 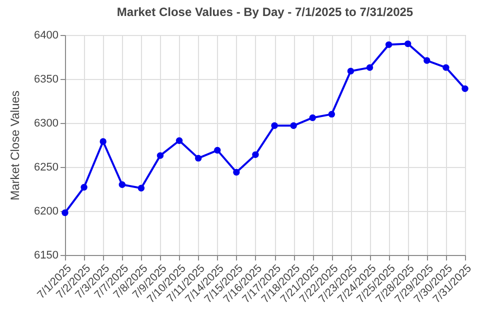 I want to click on y-tick-label: 6200, so click(x=46, y=212).